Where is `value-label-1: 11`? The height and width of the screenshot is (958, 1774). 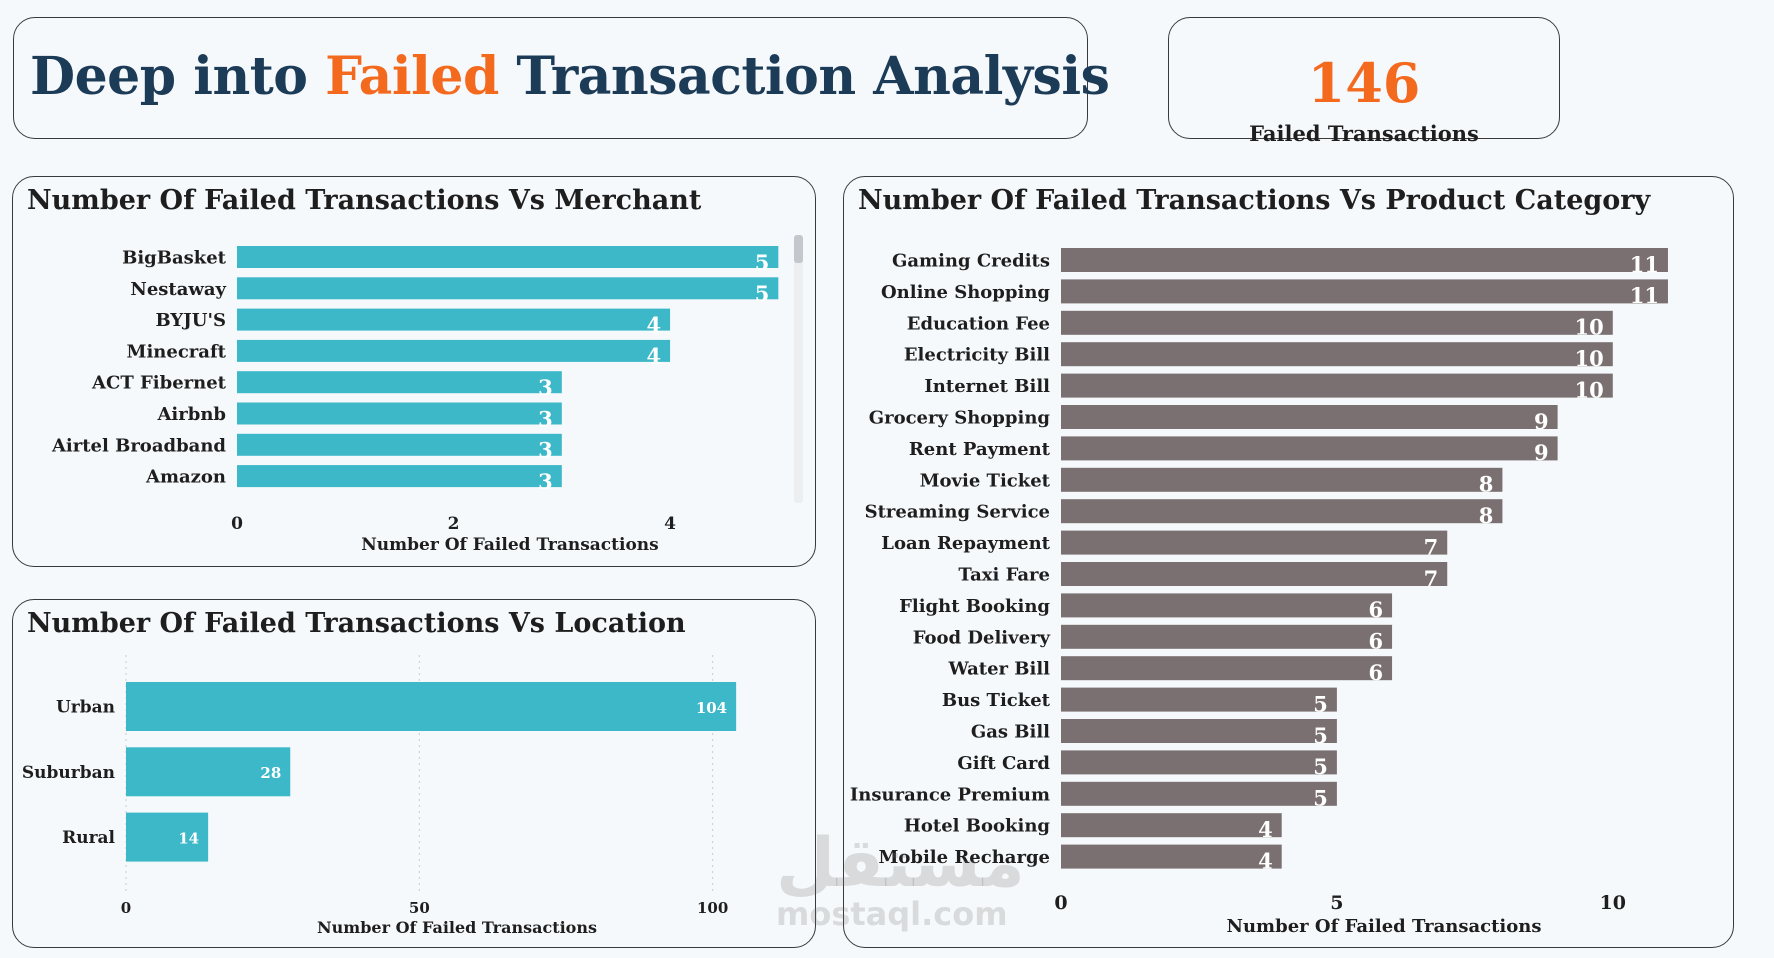
value-label-1: 11 is located at coordinates (1644, 295).